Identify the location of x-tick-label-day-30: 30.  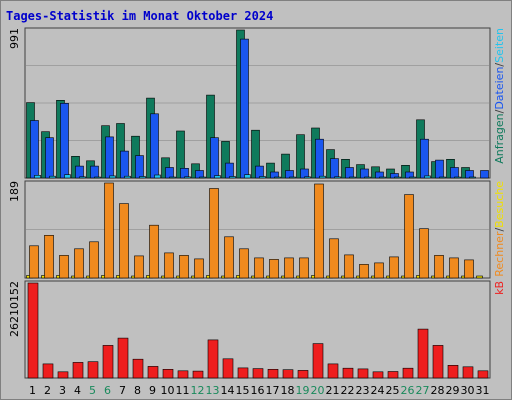
(468, 390).